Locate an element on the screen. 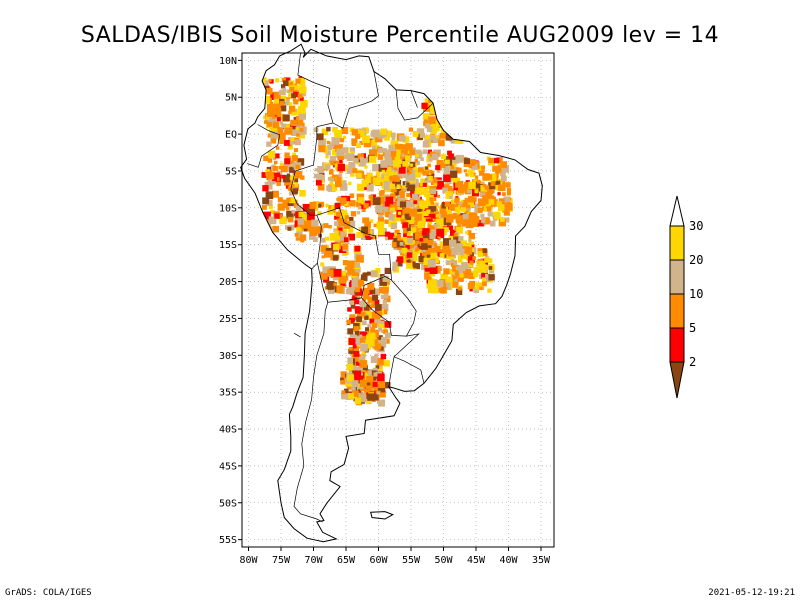 The height and width of the screenshot is (605, 800). border-line is located at coordinates (391, 372).